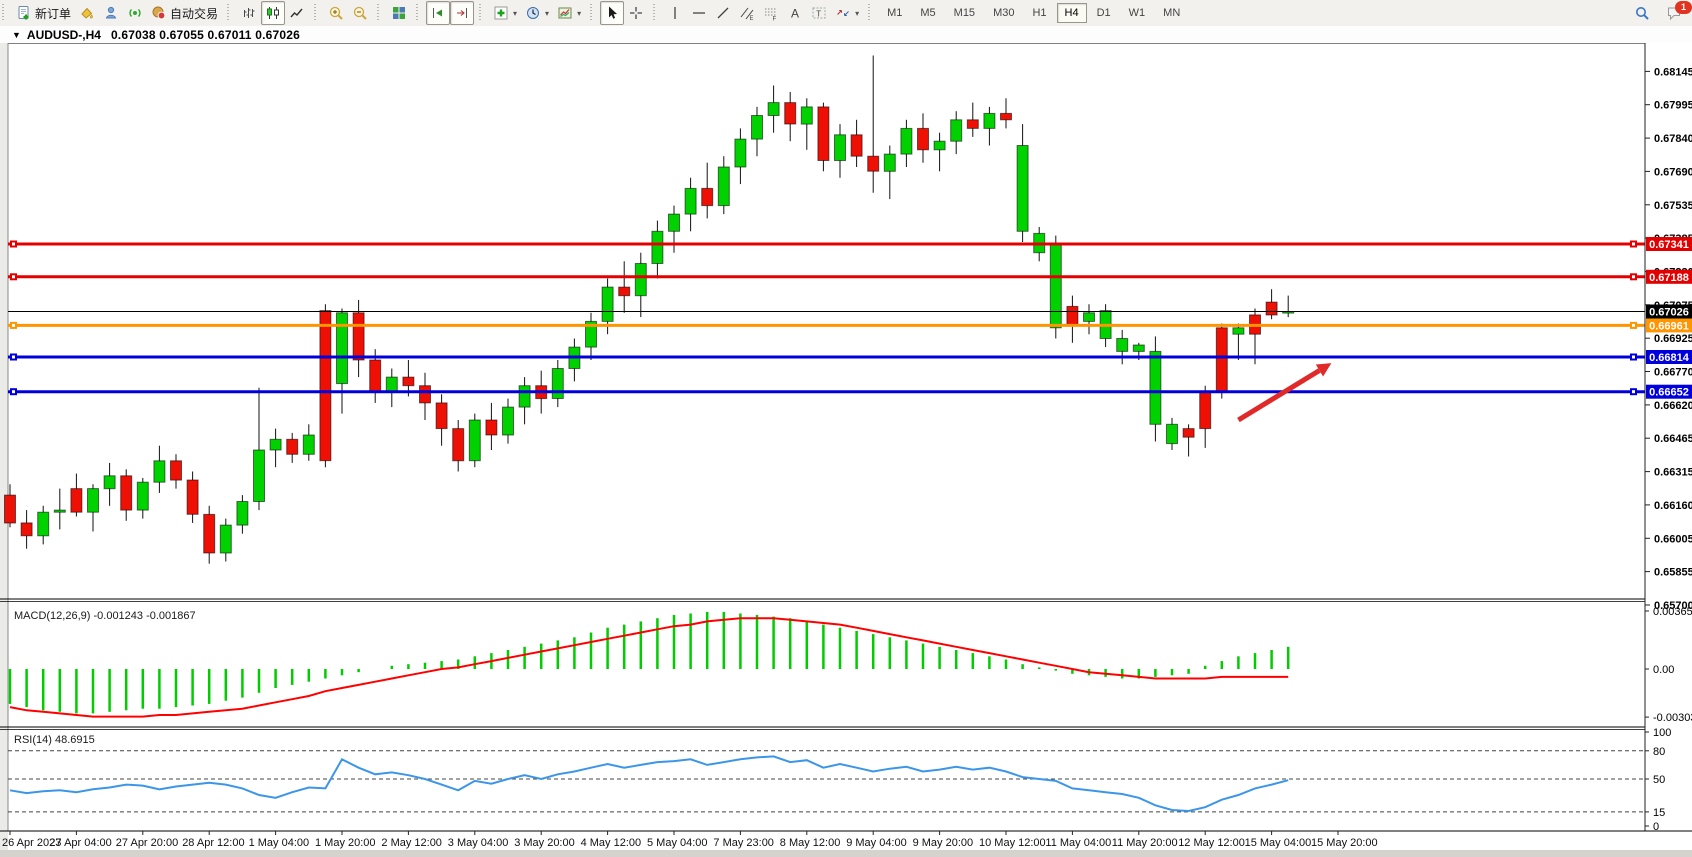  What do you see at coordinates (249, 13) in the screenshot?
I see `bar-chart-button` at bounding box center [249, 13].